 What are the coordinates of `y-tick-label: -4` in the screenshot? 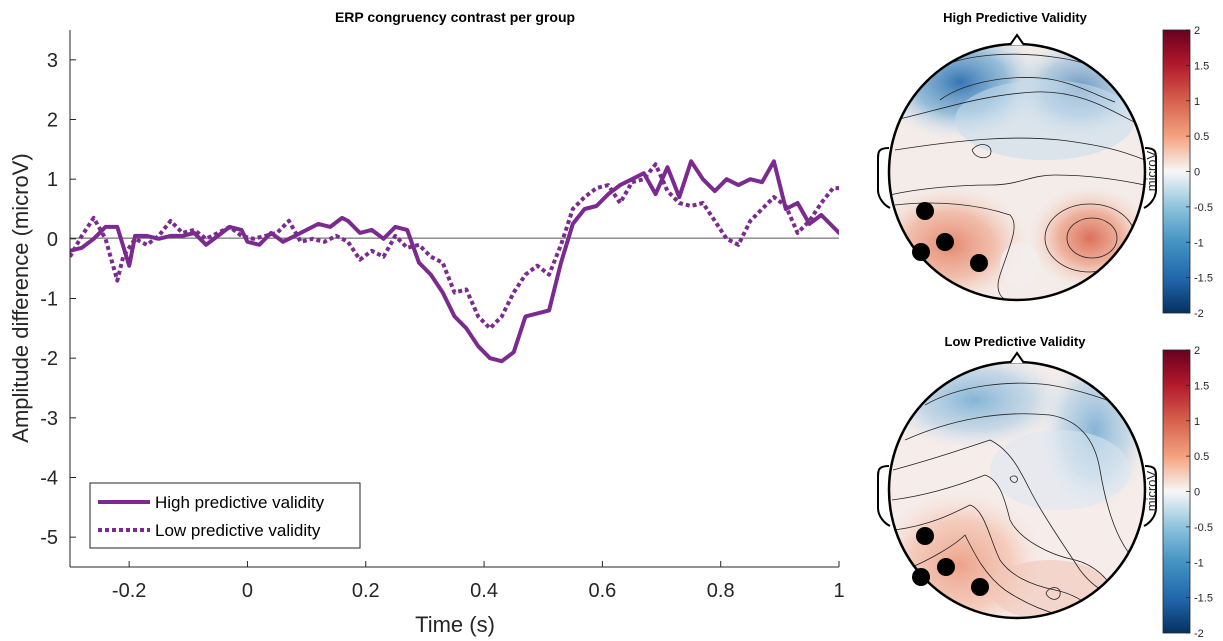 It's located at (49, 479).